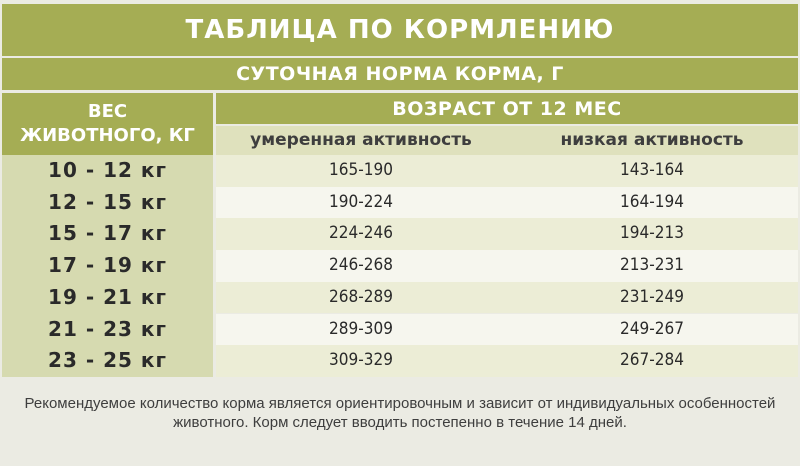 Image resolution: width=800 pixels, height=466 pixels. What do you see at coordinates (361, 328) in the screenshot?
I see `moderate-cell: 289-309` at bounding box center [361, 328].